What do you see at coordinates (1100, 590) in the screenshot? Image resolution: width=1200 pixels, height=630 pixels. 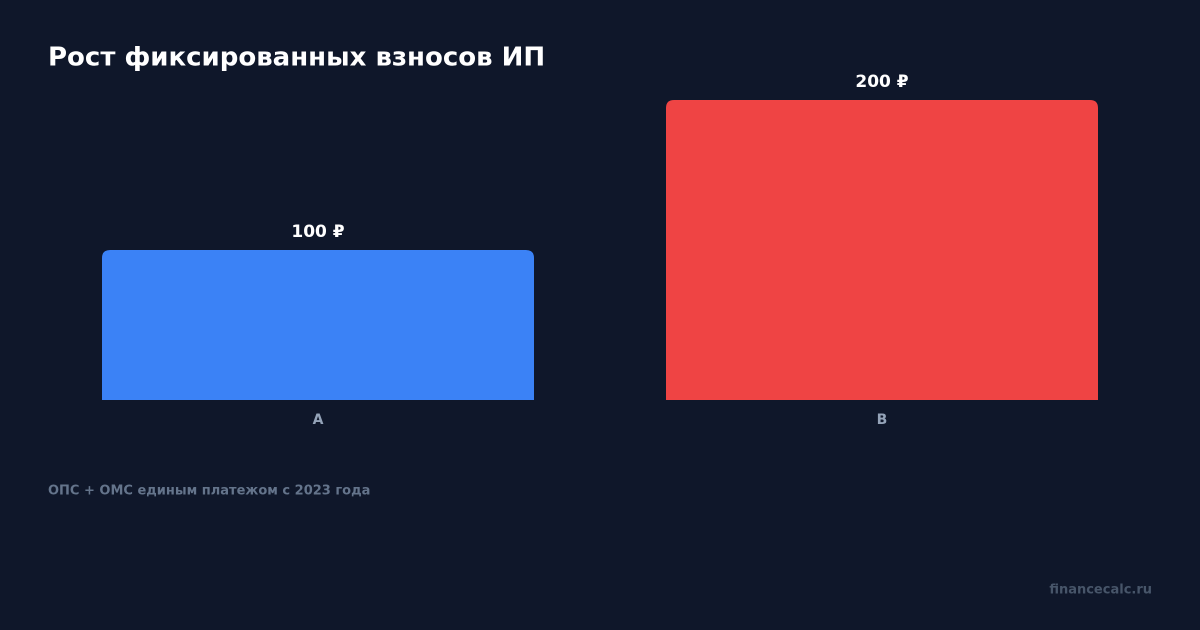 I see `watermark: financecalc.ru` at bounding box center [1100, 590].